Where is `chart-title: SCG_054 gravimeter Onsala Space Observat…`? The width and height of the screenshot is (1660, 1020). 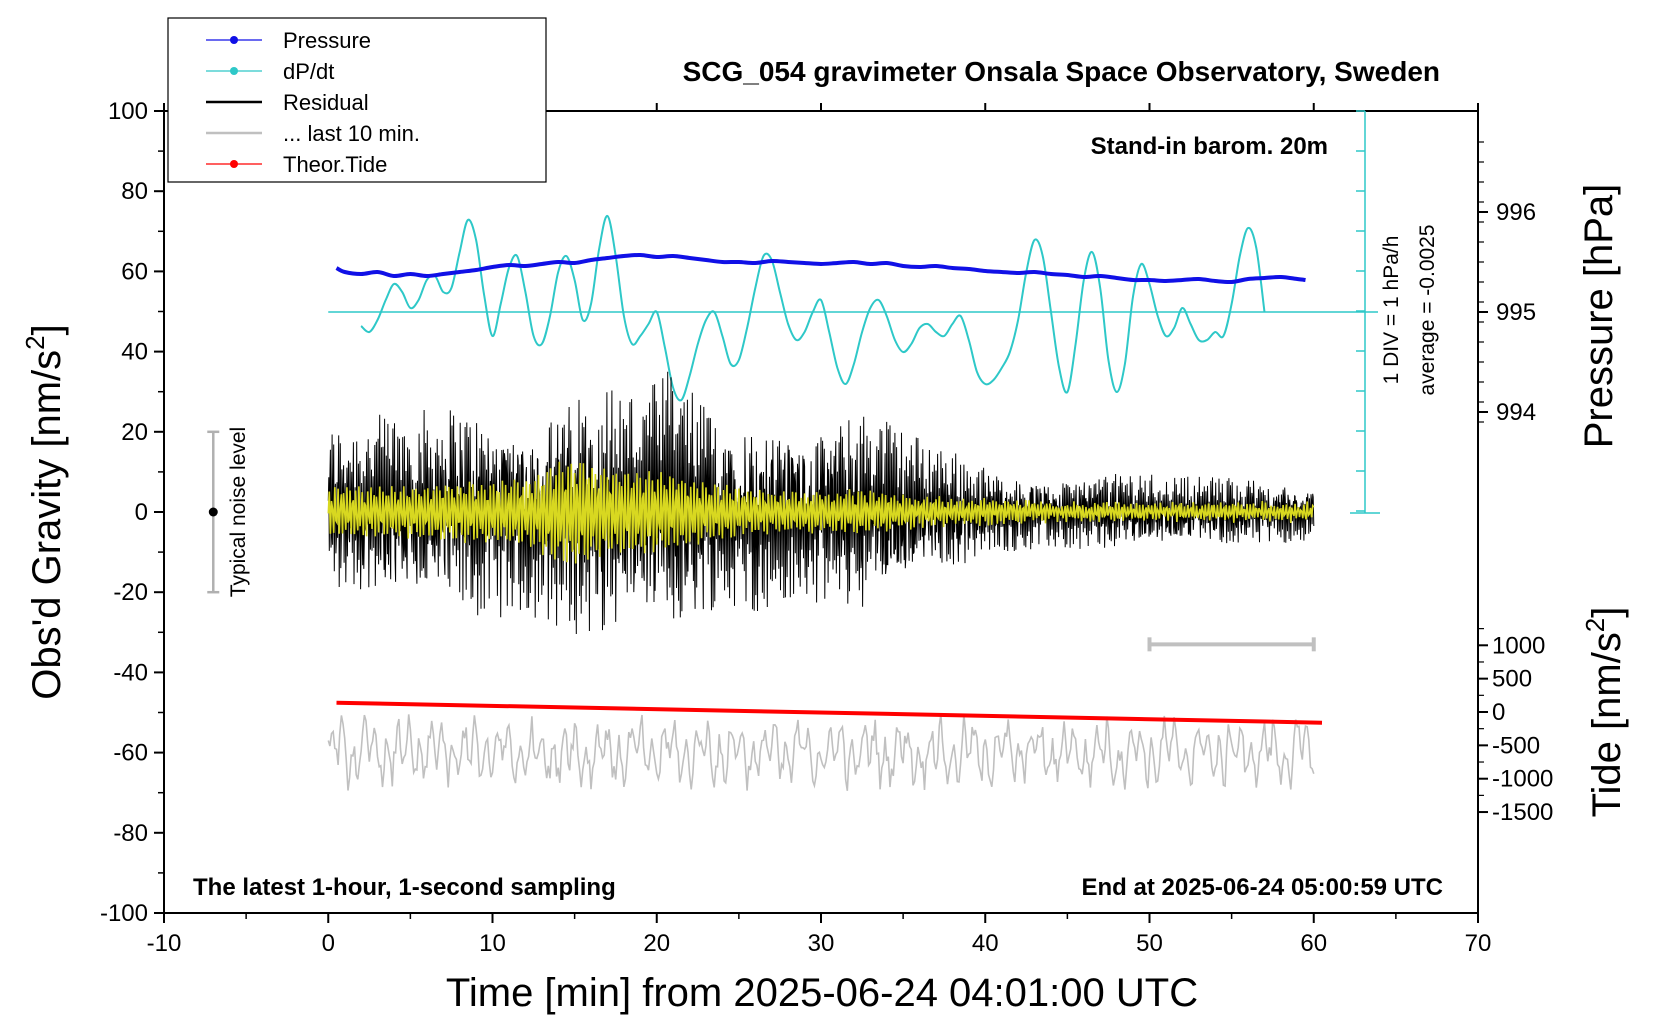 chart-title: SCG_054 gravimeter Onsala Space Observat… is located at coordinates (1061, 71).